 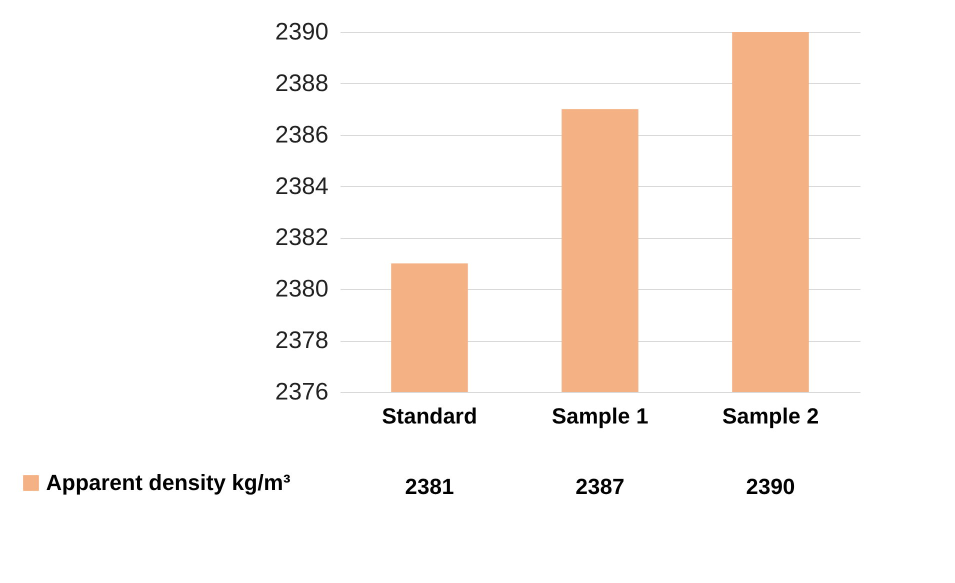 What do you see at coordinates (600, 486) in the screenshot?
I see `data-label: 2387` at bounding box center [600, 486].